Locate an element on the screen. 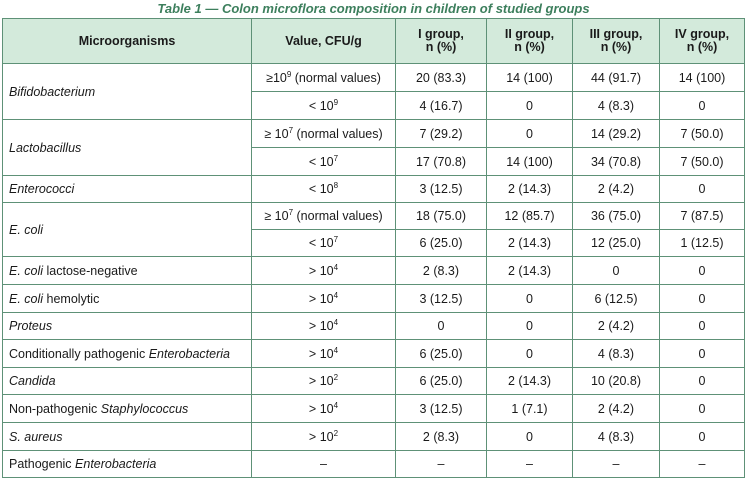 The width and height of the screenshot is (747, 482). table-row: < 109 4 (16.7) 0 4 (8.3) 0 is located at coordinates (374, 105).